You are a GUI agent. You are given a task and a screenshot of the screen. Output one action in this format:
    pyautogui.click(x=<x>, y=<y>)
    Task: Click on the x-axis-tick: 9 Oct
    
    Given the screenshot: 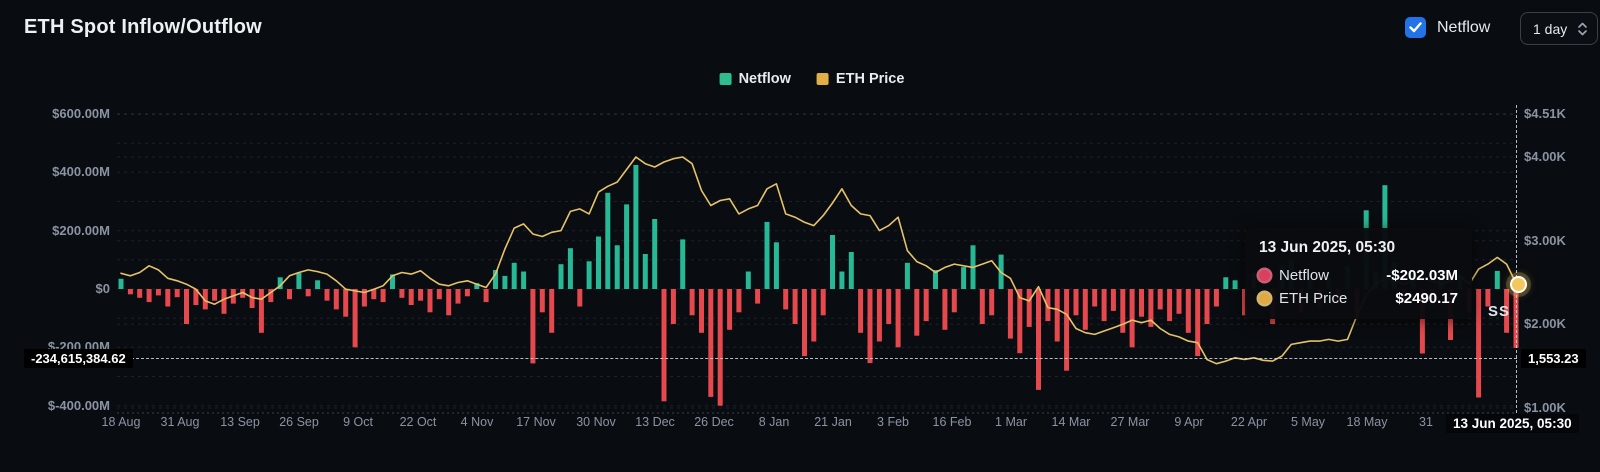 What is the action you would take?
    pyautogui.click(x=358, y=422)
    